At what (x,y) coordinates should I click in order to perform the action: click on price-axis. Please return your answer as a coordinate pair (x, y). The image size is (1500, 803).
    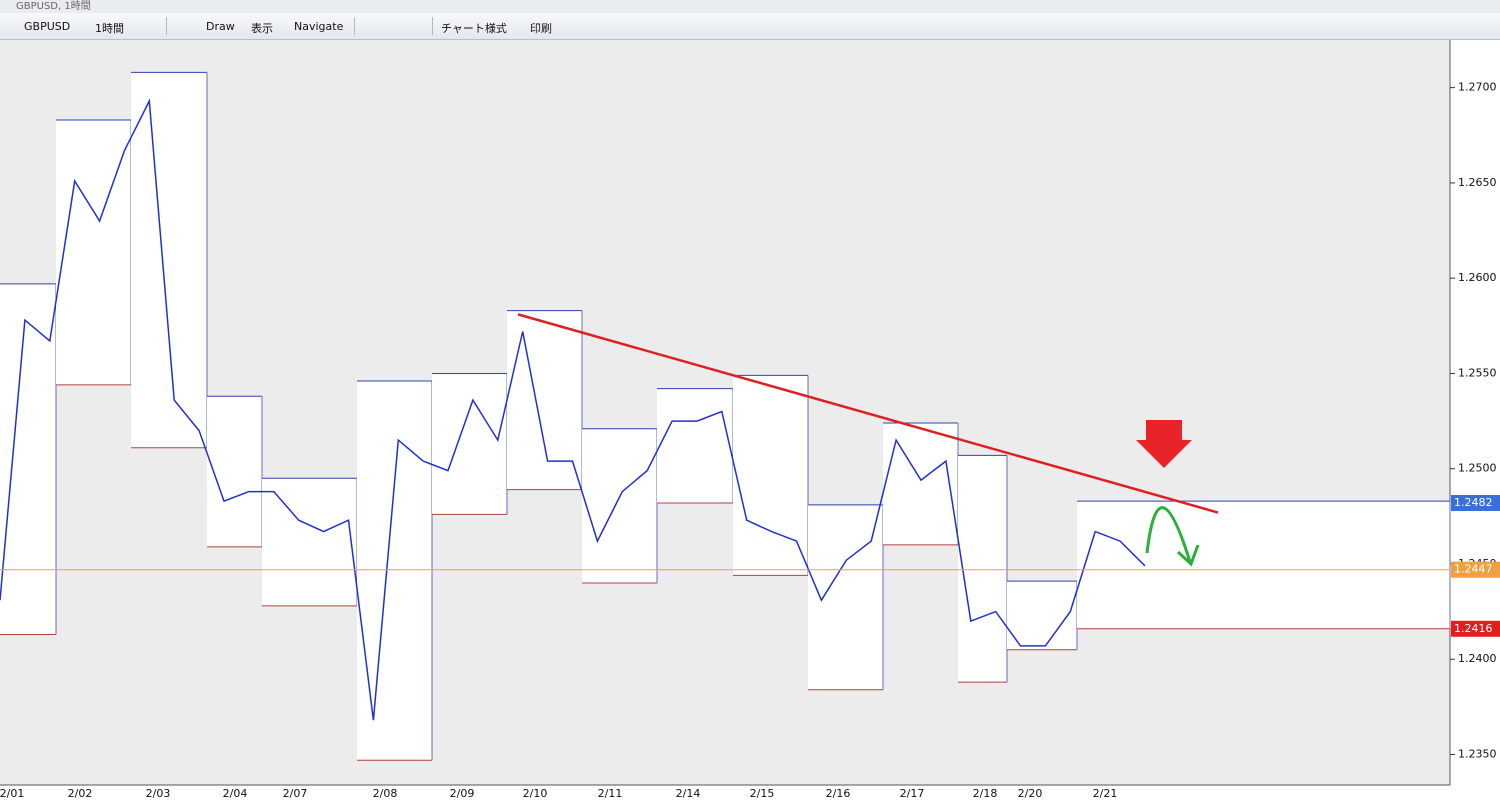
    Looking at the image, I should click on (1475, 421).